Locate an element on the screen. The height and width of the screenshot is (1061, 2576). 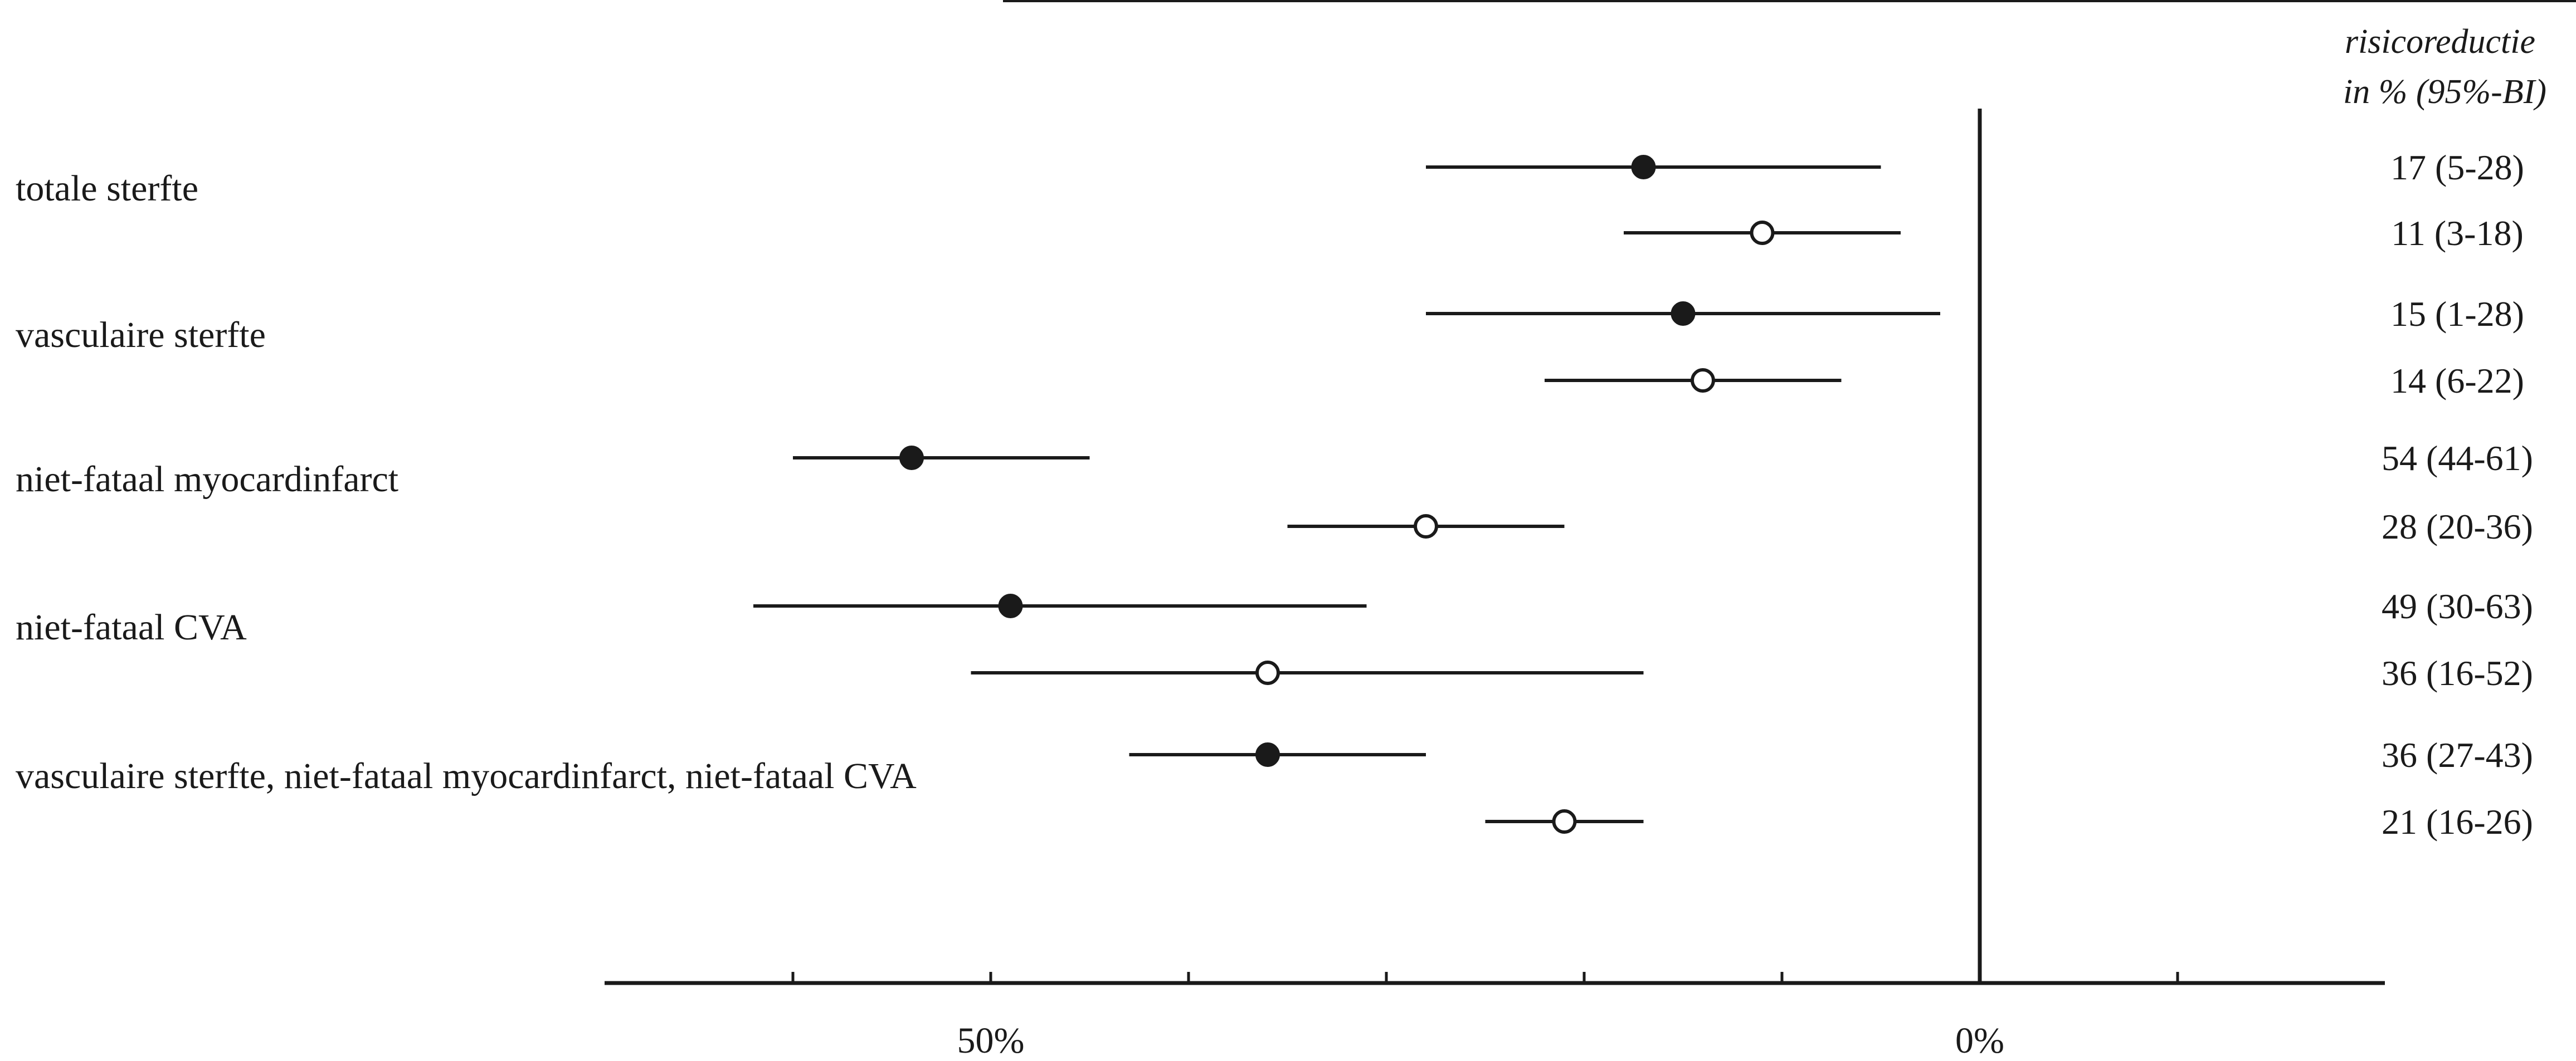
row-label: niet-fataal myocardinfarct is located at coordinates (207, 479).